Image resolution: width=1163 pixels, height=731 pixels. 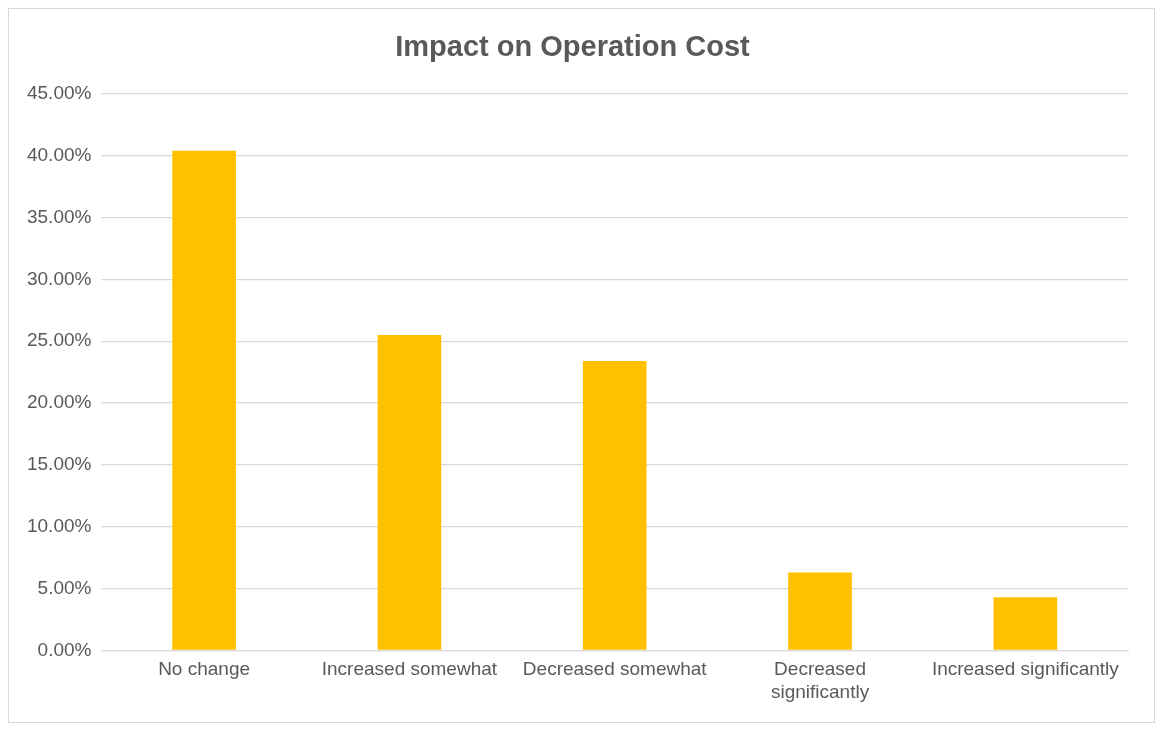 What do you see at coordinates (59, 340) in the screenshot?
I see `y-tick-label: 25.00%` at bounding box center [59, 340].